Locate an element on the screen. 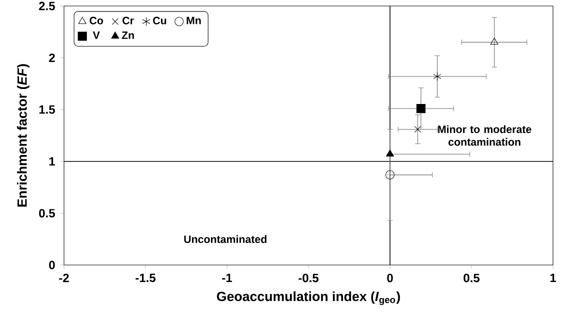 This screenshot has height=322, width=563. y-tick-label: 1.5 is located at coordinates (47, 109).